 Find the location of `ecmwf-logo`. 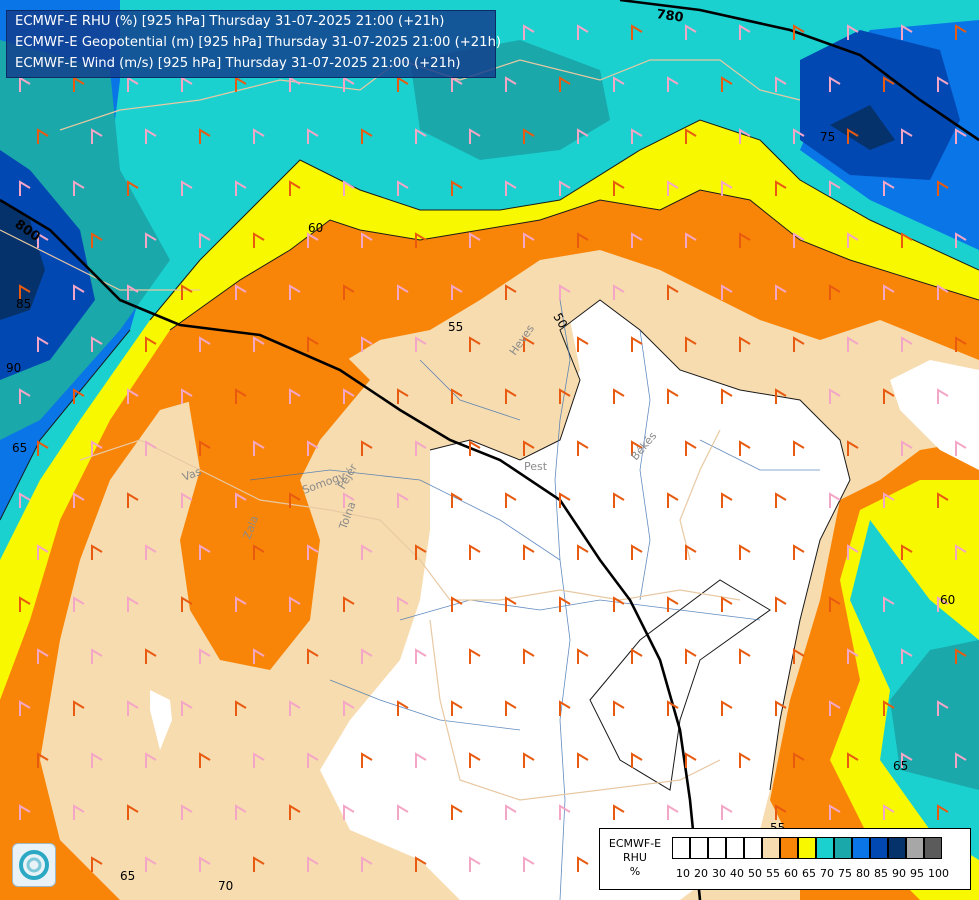

ecmwf-logo is located at coordinates (34, 865).